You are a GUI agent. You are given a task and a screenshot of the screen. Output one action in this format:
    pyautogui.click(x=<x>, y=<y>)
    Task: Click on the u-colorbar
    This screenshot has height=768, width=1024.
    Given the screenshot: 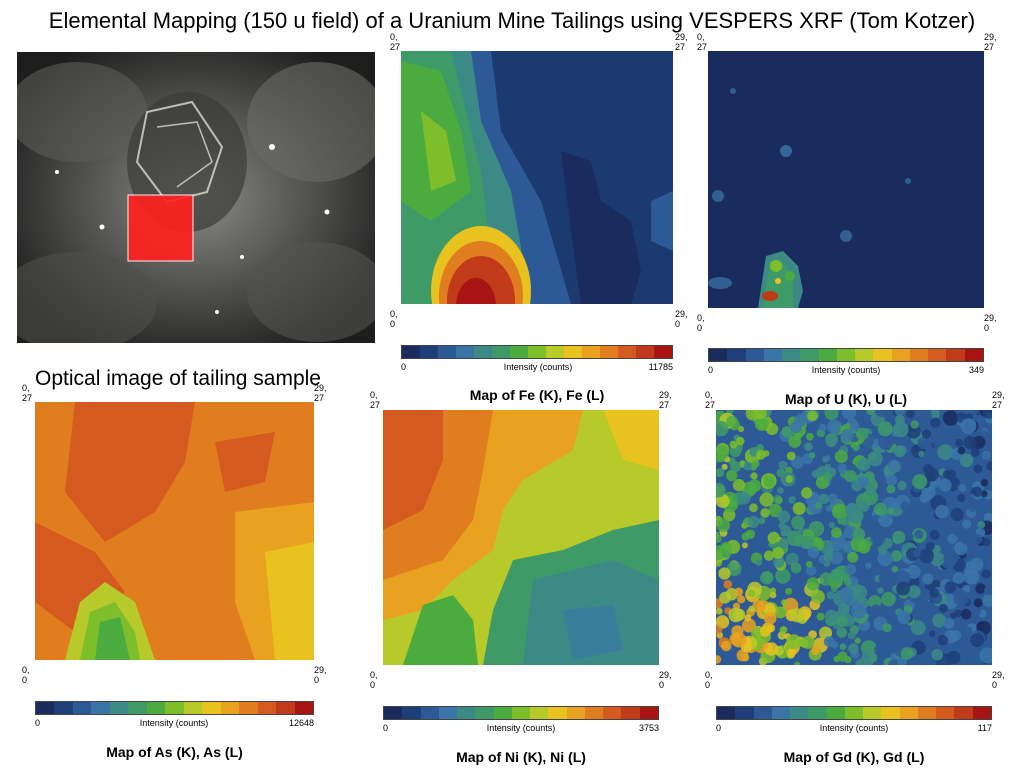 What is the action you would take?
    pyautogui.click(x=846, y=355)
    